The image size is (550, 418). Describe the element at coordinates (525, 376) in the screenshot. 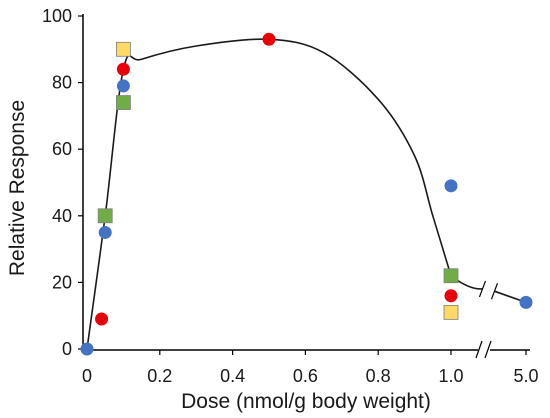

I see `x-tick-label: 5.0` at that location.